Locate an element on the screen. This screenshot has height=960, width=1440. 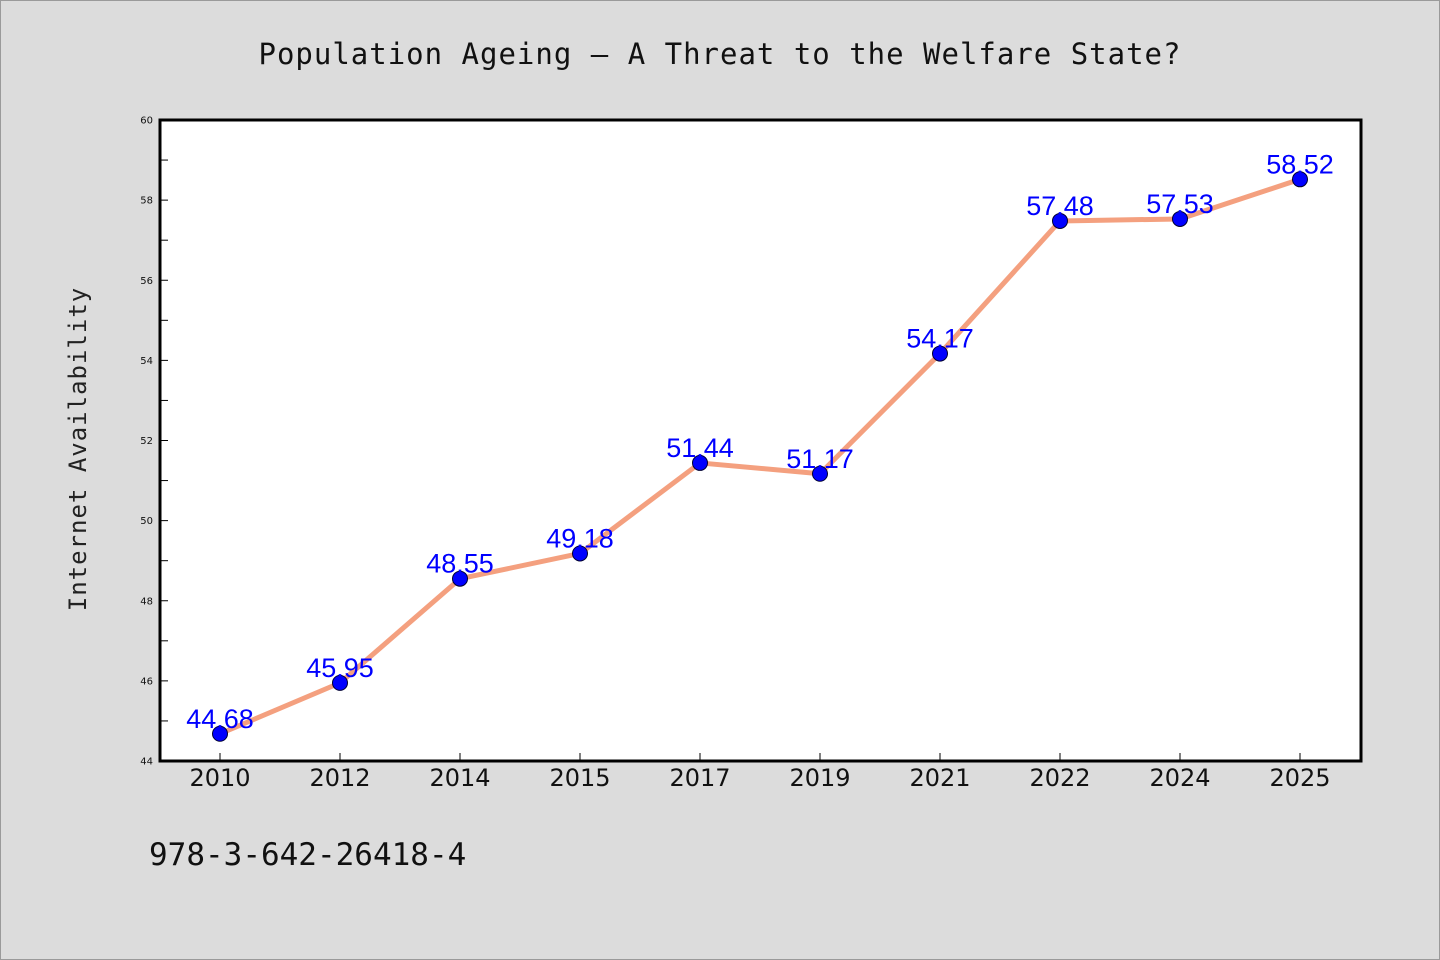
data-label: 49.18 is located at coordinates (580, 538).